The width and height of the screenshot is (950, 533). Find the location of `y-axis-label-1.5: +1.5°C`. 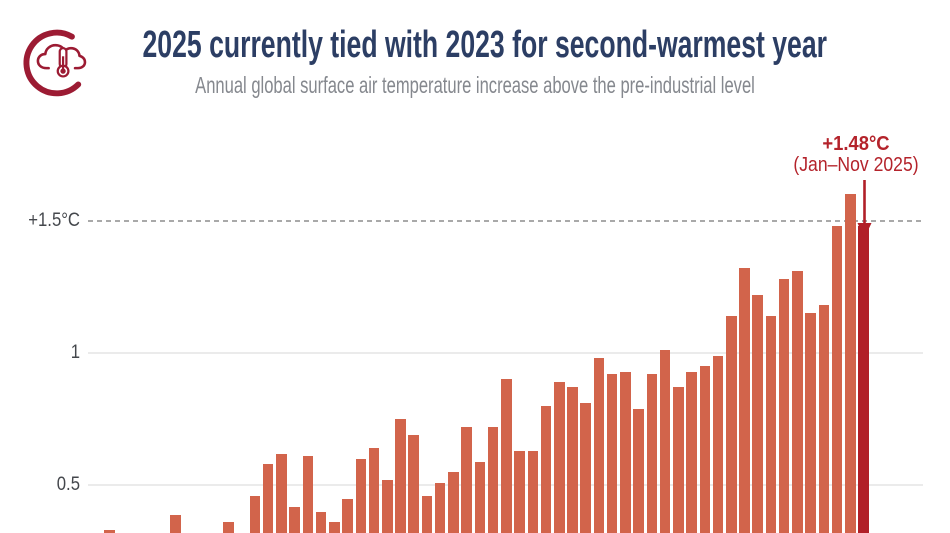

y-axis-label-1.5: +1.5°C is located at coordinates (54, 220).